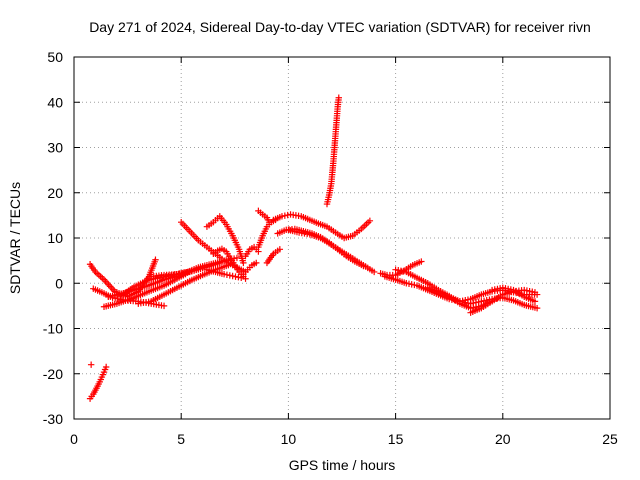  I want to click on y-tick-label: -30, so click(53, 419).